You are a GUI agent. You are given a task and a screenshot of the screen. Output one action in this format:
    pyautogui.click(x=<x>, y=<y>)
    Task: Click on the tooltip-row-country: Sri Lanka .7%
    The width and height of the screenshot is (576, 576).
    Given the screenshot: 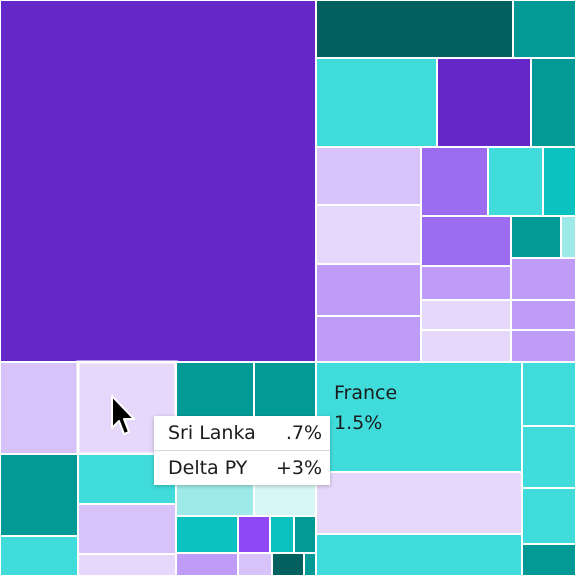 What is the action you would take?
    pyautogui.click(x=242, y=433)
    